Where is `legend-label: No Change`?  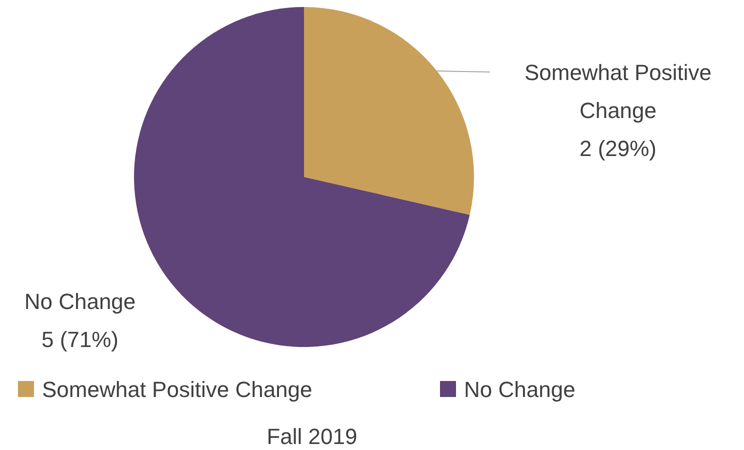
legend-label: No Change is located at coordinates (520, 389).